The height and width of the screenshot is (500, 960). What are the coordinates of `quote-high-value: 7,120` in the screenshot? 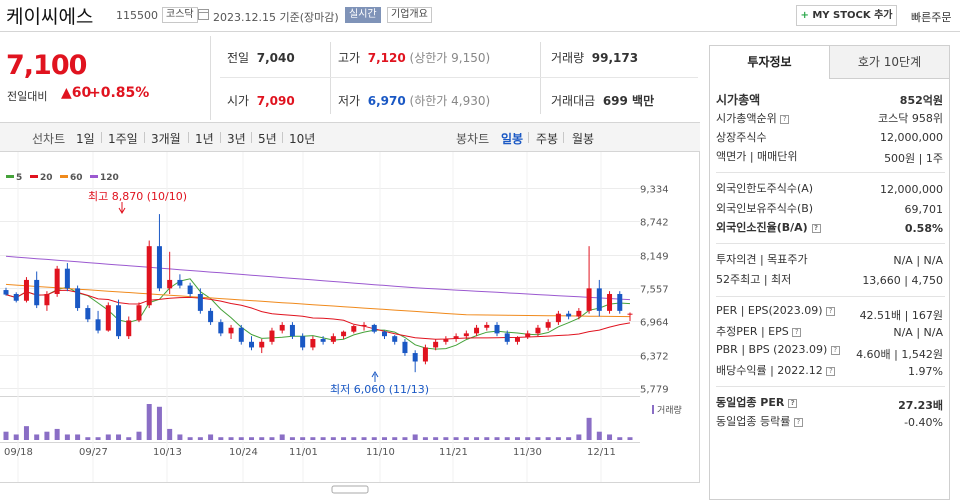 It's located at (386, 58).